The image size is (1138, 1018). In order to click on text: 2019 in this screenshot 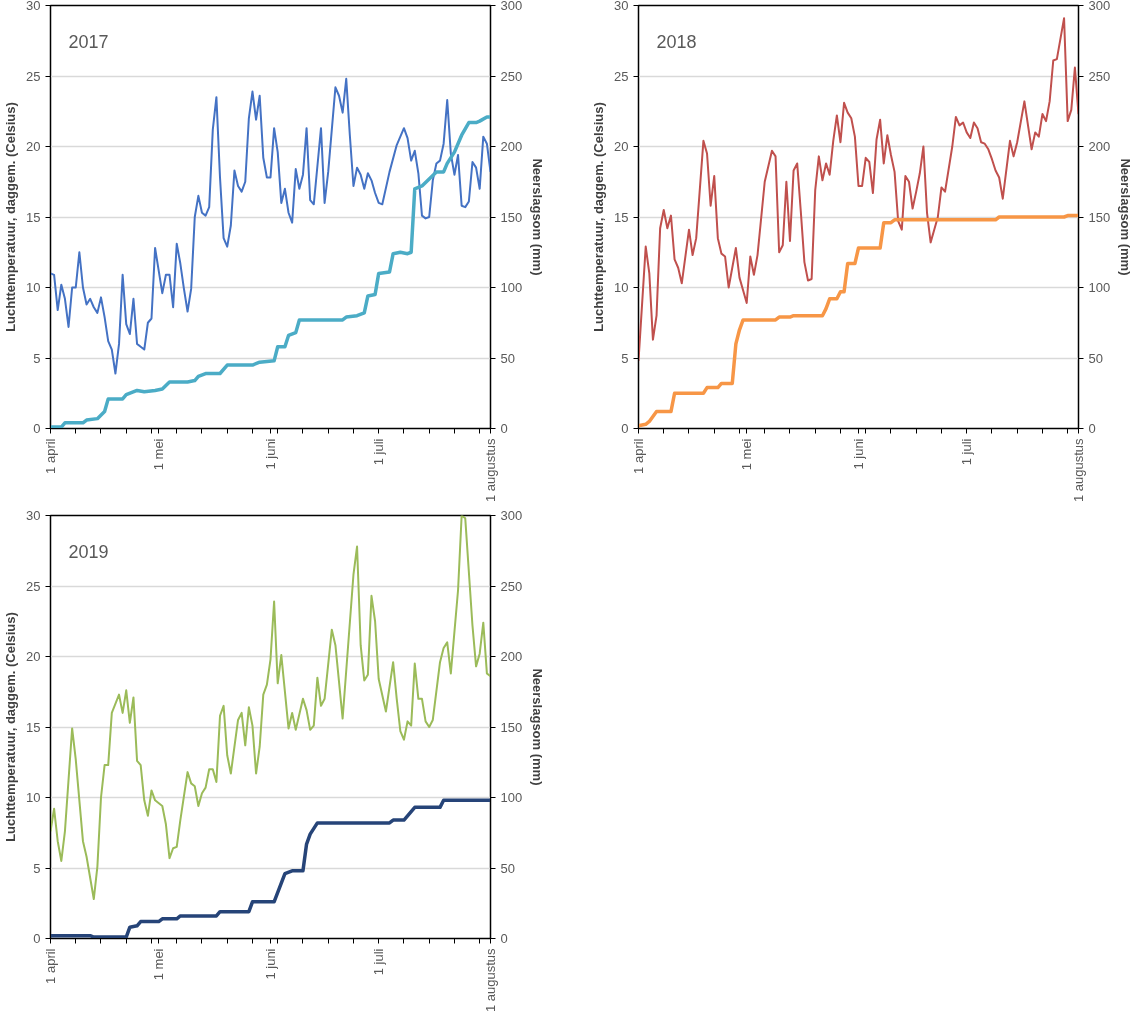, I will do `click(88, 551)`.